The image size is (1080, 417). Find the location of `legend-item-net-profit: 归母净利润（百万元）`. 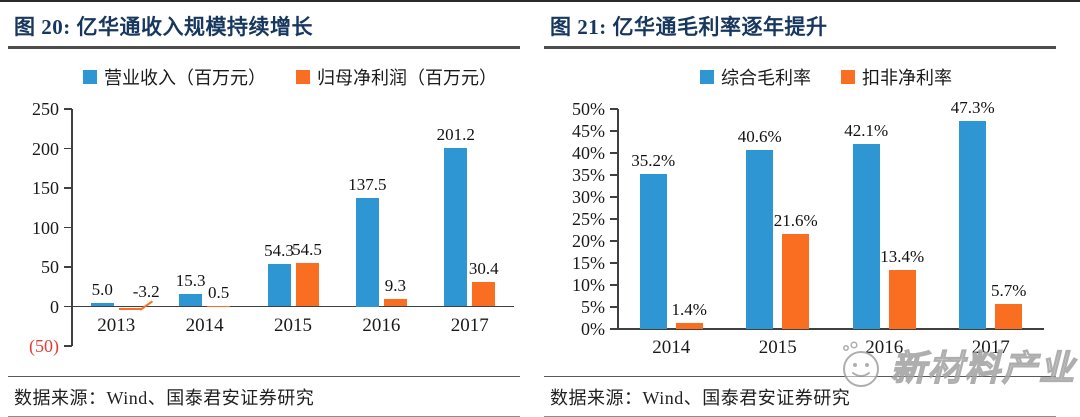

legend-item-net-profit: 归母净利润（百万元） is located at coordinates (396, 77).